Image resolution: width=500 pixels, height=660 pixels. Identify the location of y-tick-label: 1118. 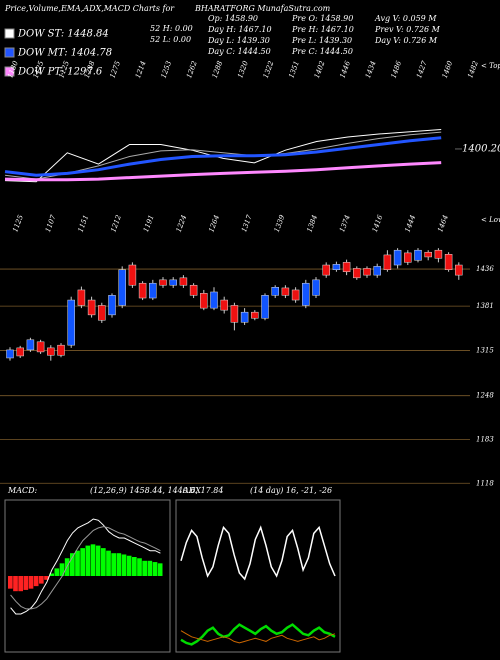
(485, 483).